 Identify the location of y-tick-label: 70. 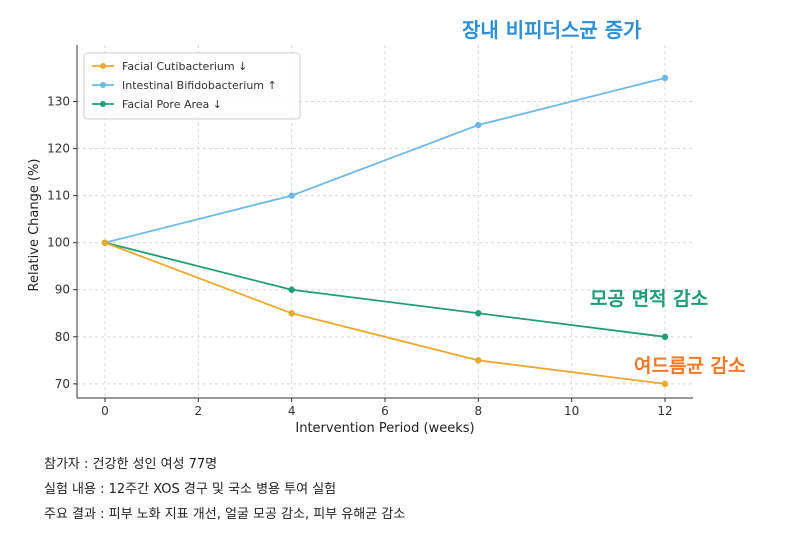
(62, 384).